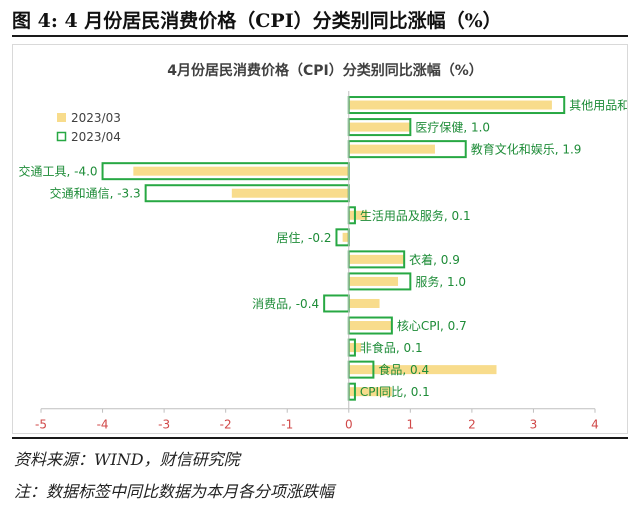 Image resolution: width=640 pixels, height=506 pixels. I want to click on x-tick-label: -2, so click(226, 425).